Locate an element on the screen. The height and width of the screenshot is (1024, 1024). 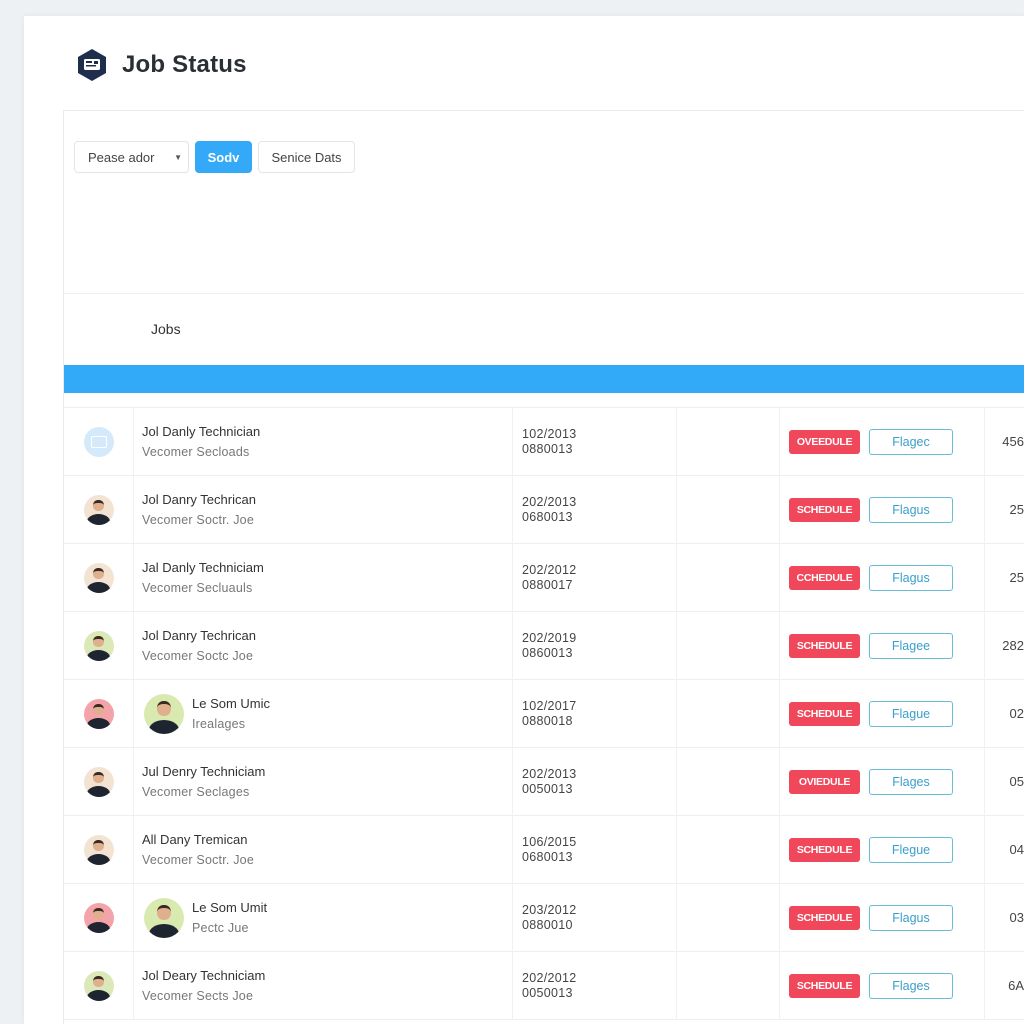
job-subtitle: Vecomer Sects Joe is located at coordinates (198, 995).